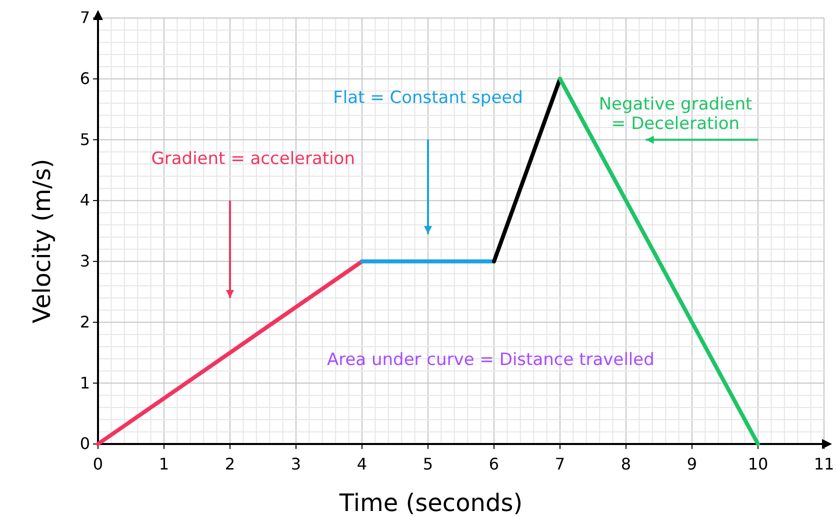 This screenshot has height=517, width=836. What do you see at coordinates (490, 360) in the screenshot?
I see `annotation: Area under curve = Distance travelled` at bounding box center [490, 360].